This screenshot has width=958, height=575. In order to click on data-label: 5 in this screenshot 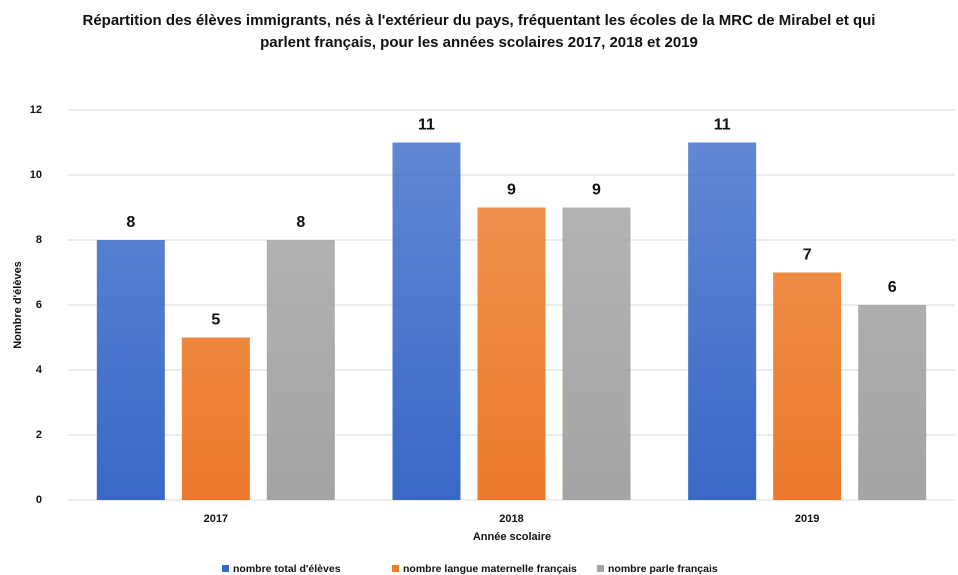, I will do `click(215, 320)`.